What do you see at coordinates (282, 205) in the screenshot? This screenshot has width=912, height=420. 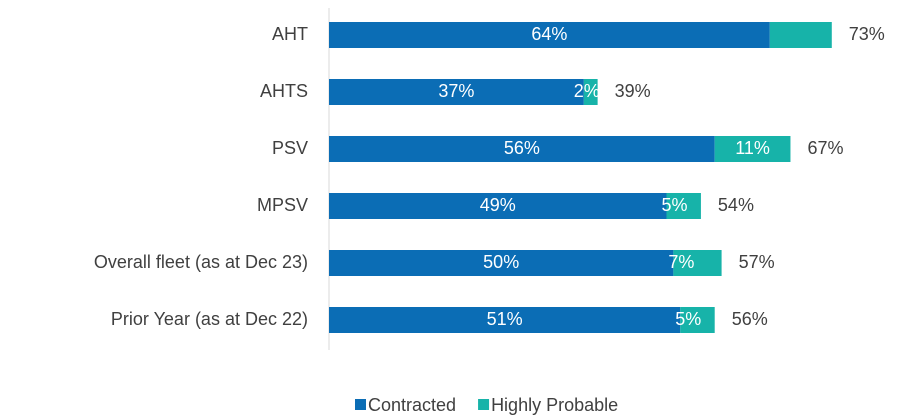 I see `category-label: MPSV` at bounding box center [282, 205].